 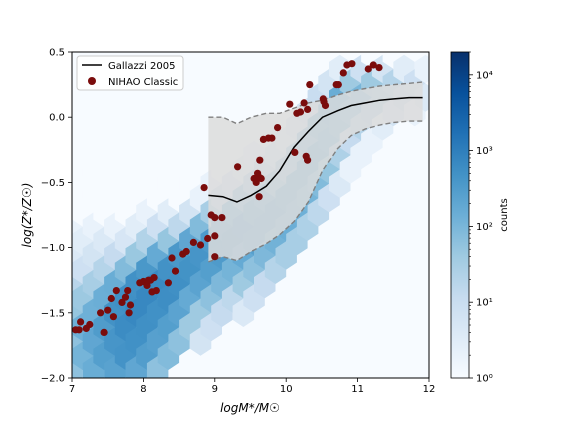 I want to click on y-tick-label: −2.0, so click(x=53, y=379).